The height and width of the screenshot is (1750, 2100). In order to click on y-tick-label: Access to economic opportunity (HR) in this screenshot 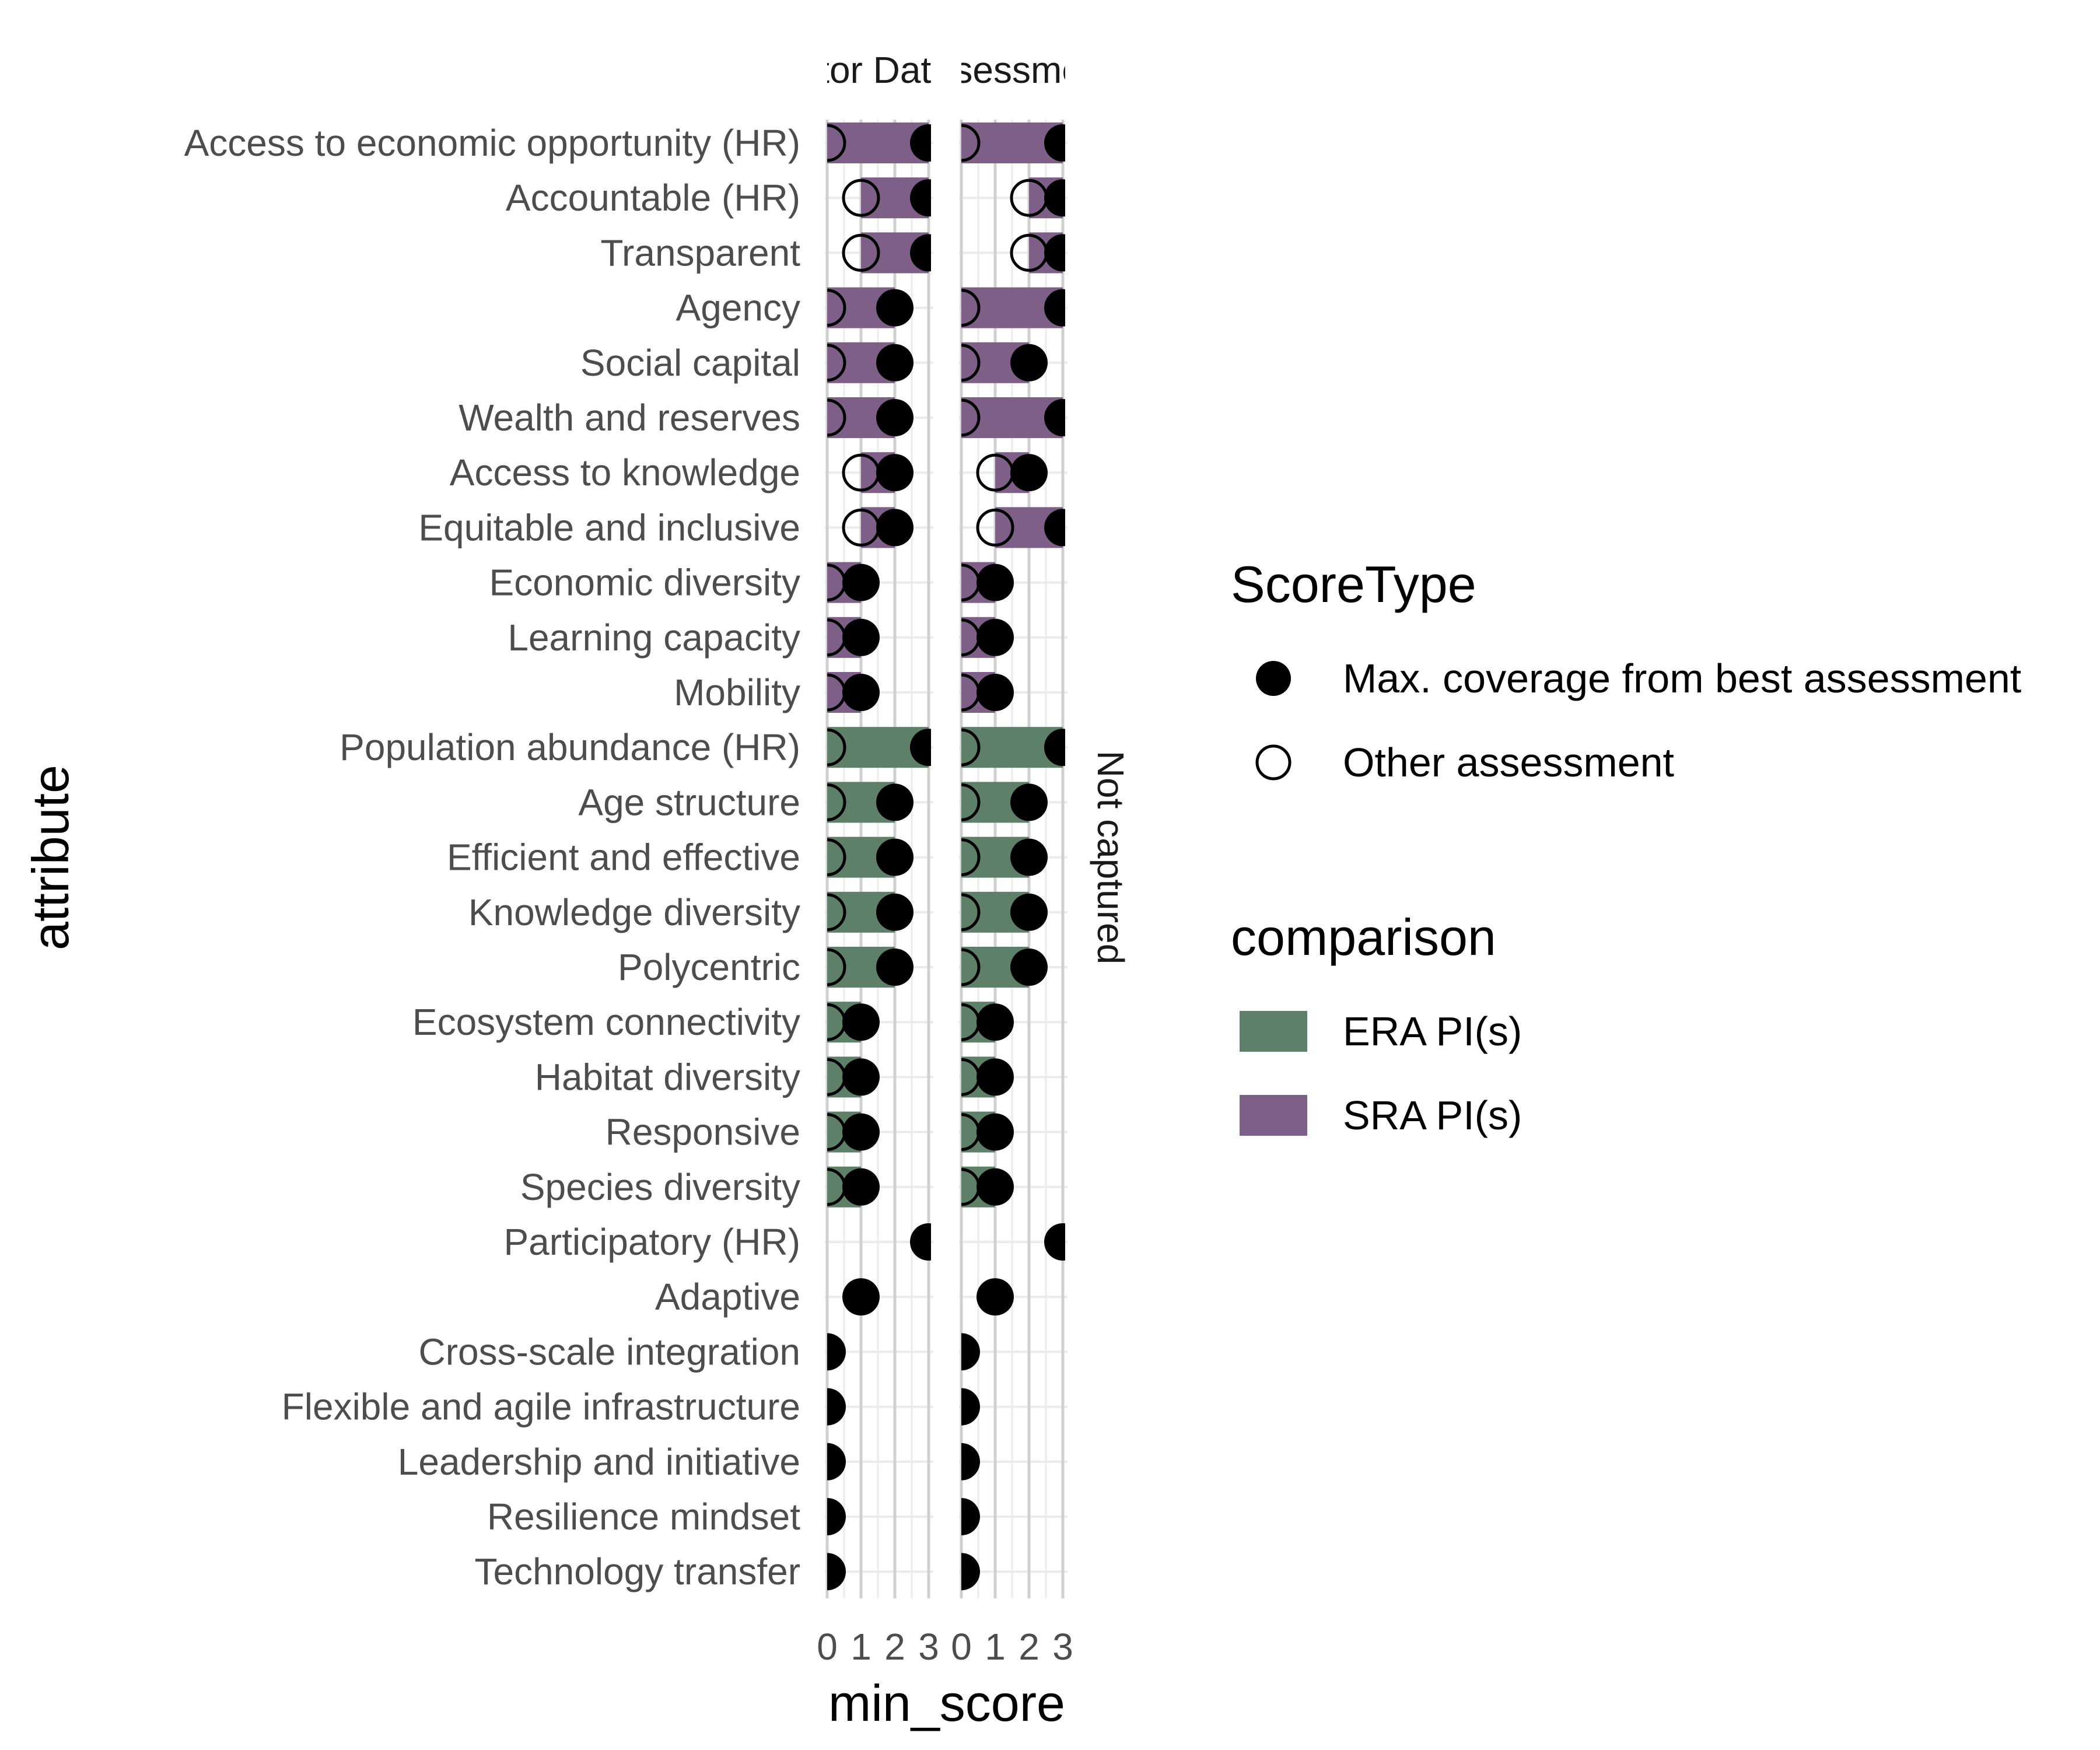, I will do `click(492, 143)`.